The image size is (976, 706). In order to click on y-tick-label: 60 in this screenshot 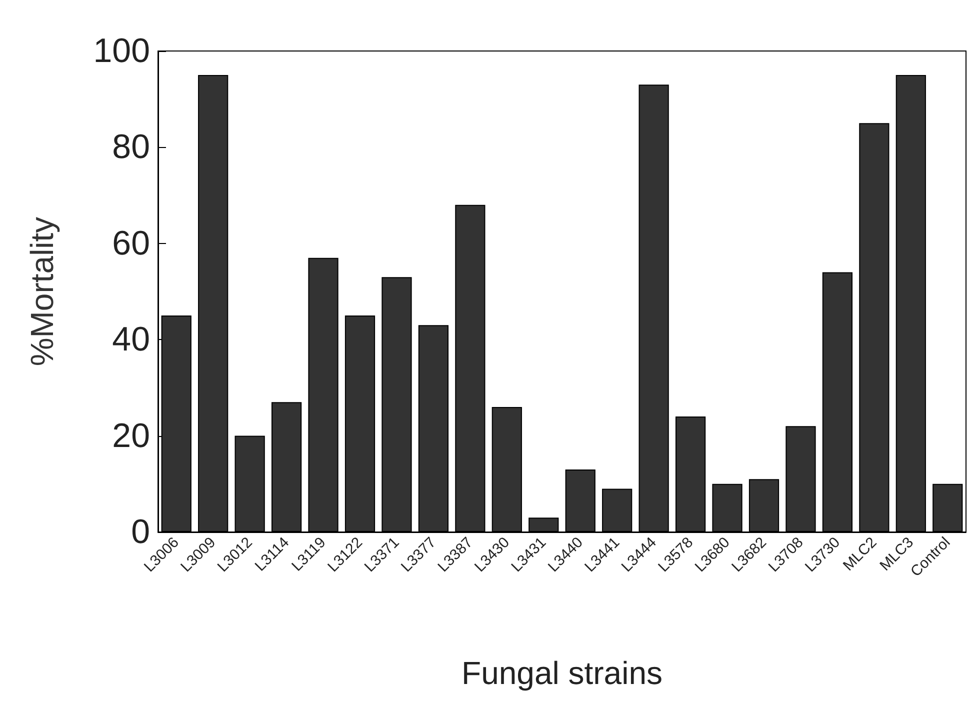, I will do `click(131, 243)`.